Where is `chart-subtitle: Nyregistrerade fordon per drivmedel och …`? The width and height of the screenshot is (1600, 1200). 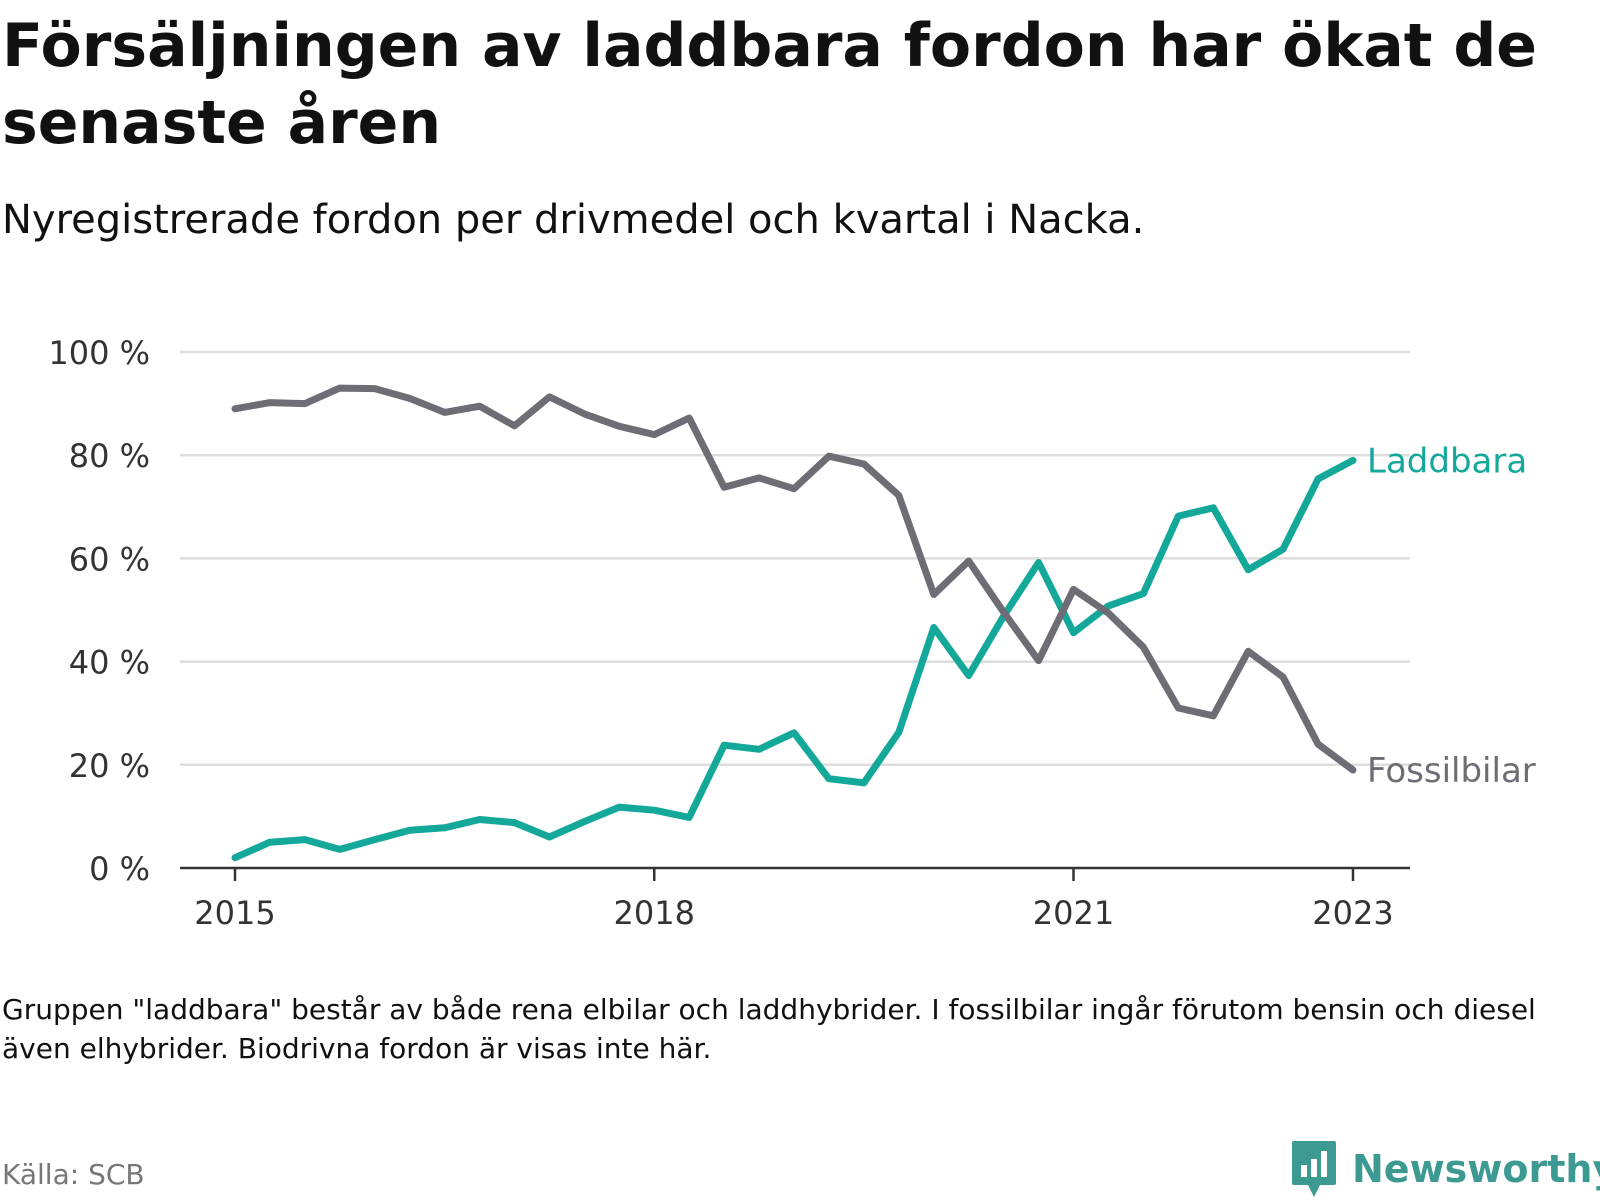
chart-subtitle: Nyregistrerade fordon per drivmedel och … is located at coordinates (573, 220).